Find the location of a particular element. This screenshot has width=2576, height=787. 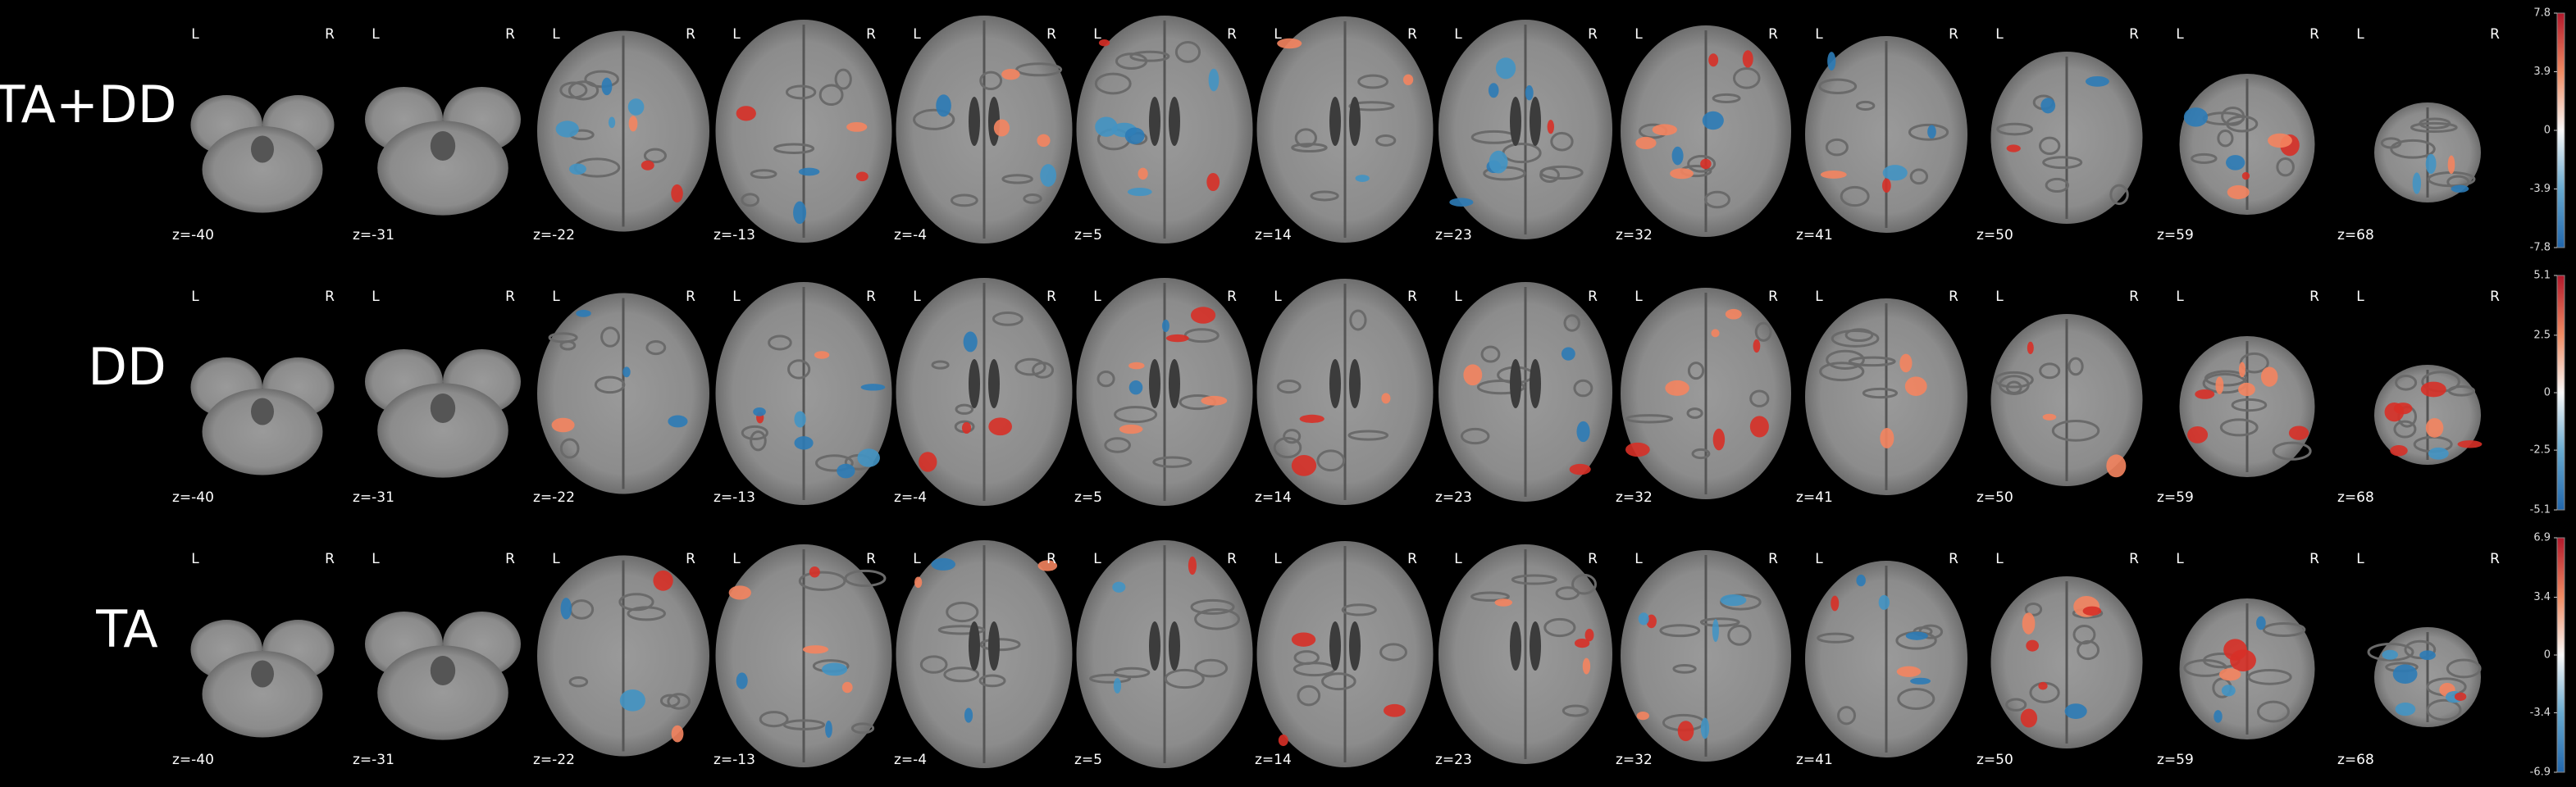

colorbar-tick-label: 6.9 is located at coordinates (2542, 538).